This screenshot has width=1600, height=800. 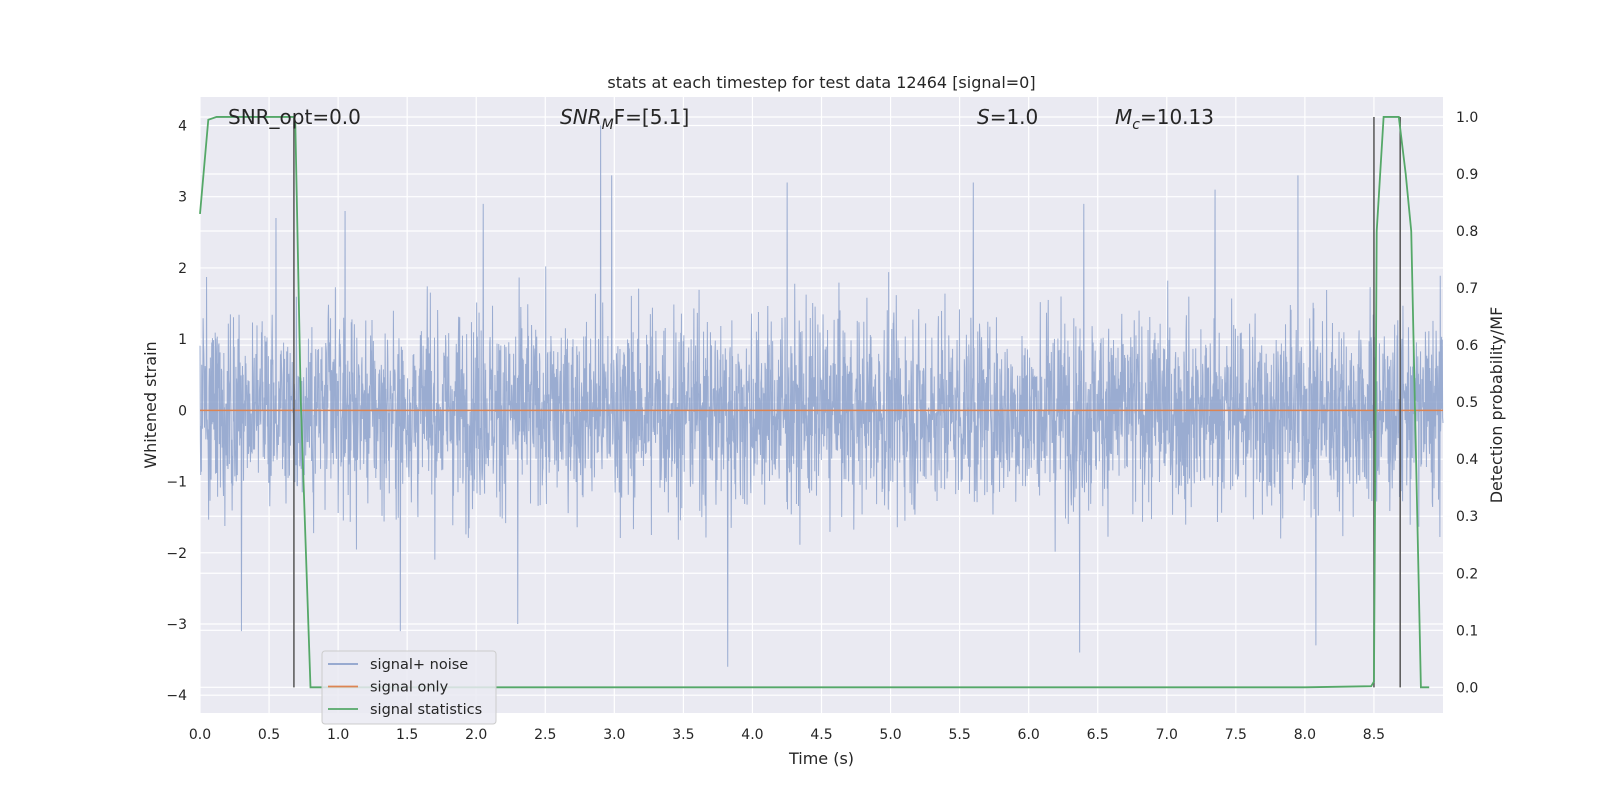 I want to click on y-tick-label-left: −1, so click(x=176, y=483).